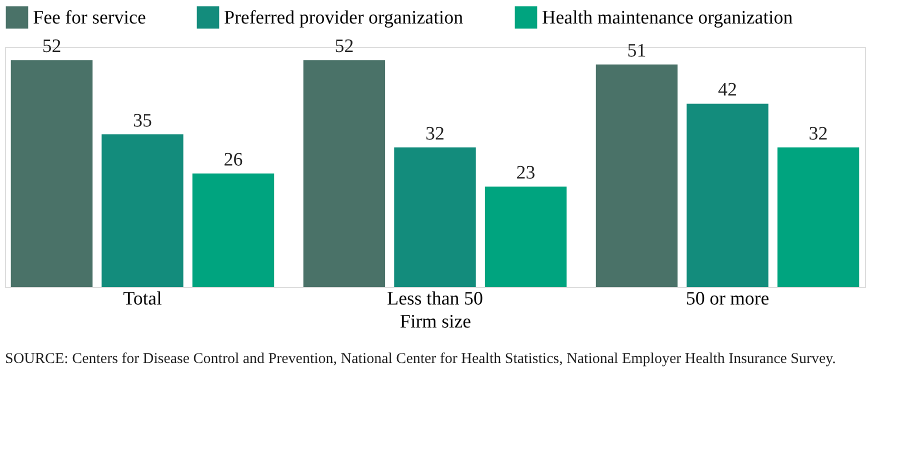  Describe the element at coordinates (728, 90) in the screenshot. I see `data-label: 42` at that location.